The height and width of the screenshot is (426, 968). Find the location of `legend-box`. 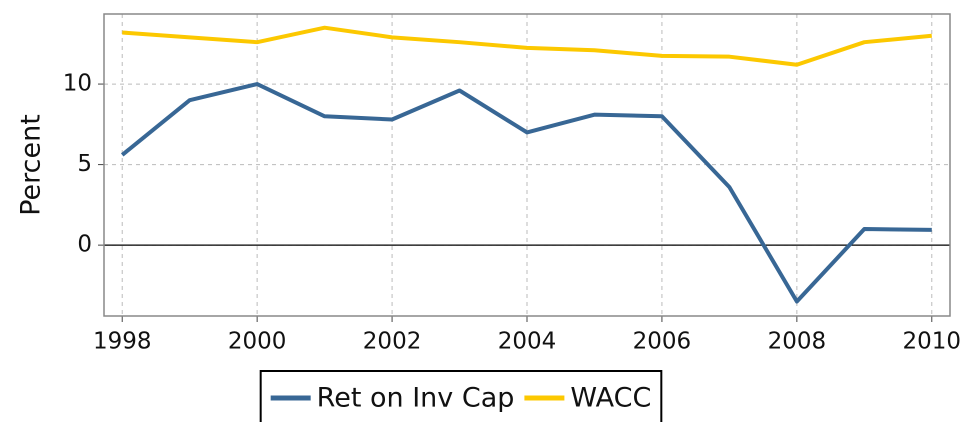

legend-box is located at coordinates (461, 398).